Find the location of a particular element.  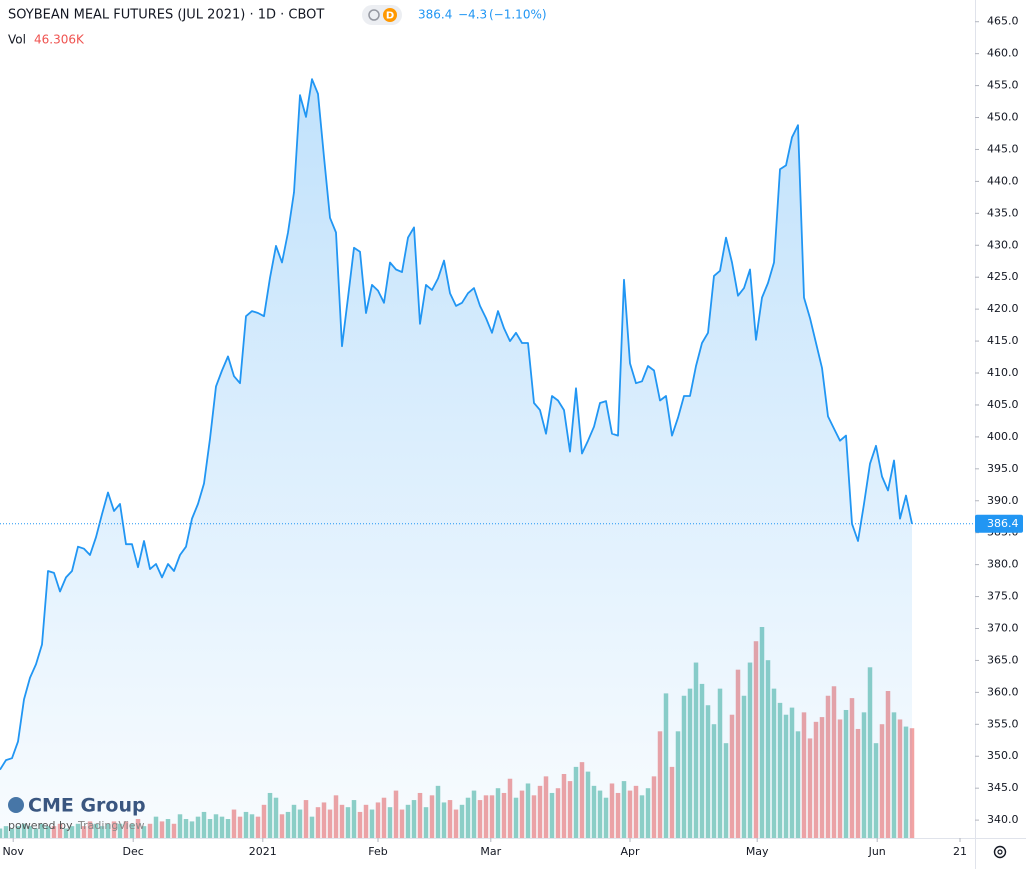

y-tick-label: 375.0 is located at coordinates (1003, 596).